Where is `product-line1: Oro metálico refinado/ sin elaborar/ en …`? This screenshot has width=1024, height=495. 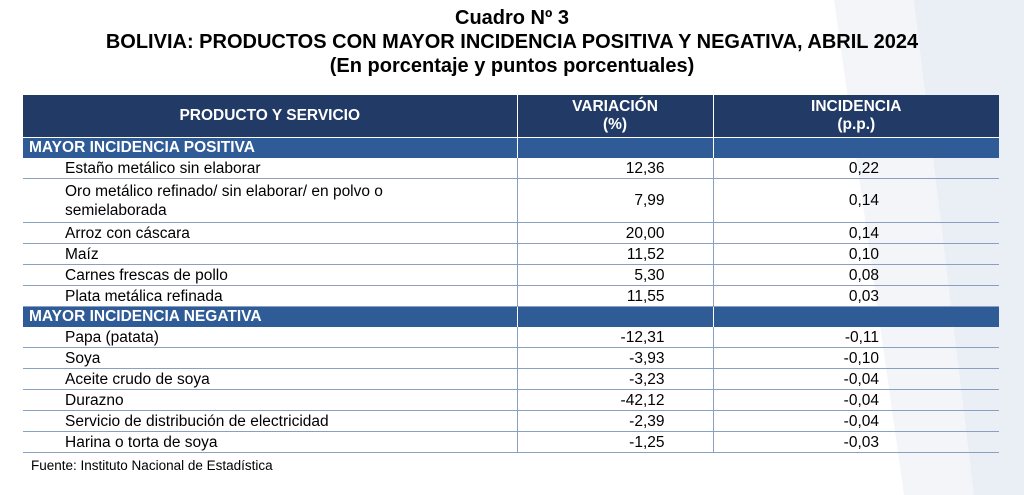
product-line1: Oro metálico refinado/ sin elaborar/ en … is located at coordinates (224, 191).